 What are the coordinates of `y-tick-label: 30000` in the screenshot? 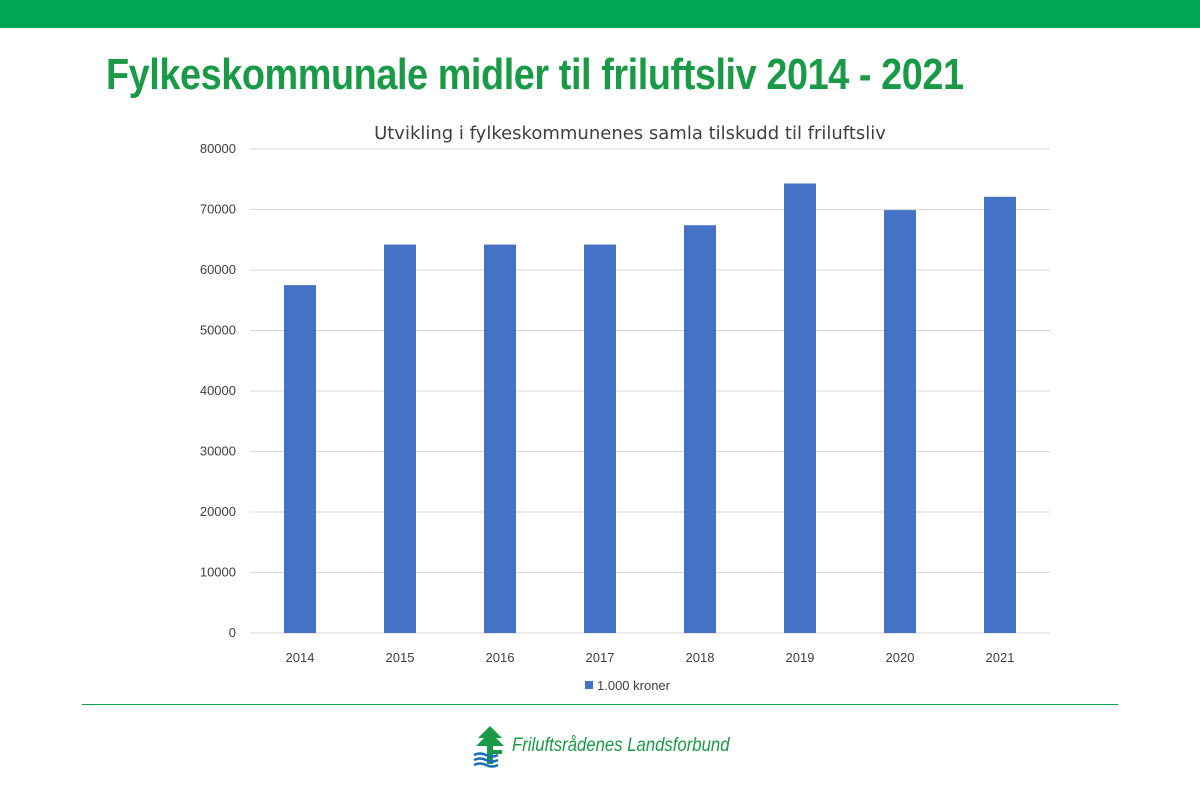 It's located at (218, 451).